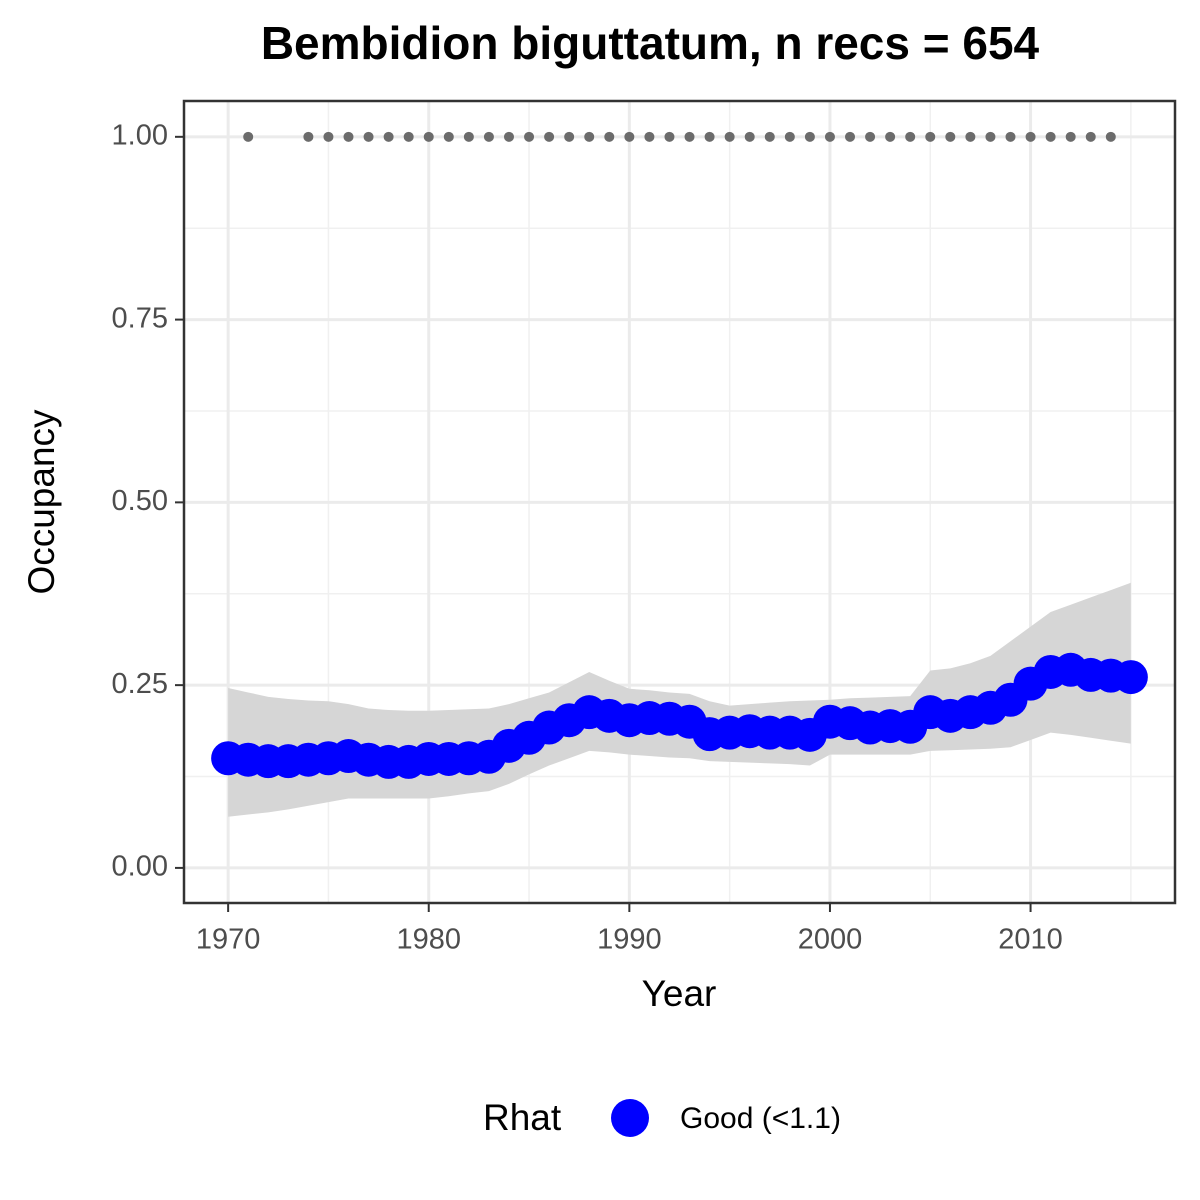  I want to click on x-tick-label: 1990, so click(629, 940).